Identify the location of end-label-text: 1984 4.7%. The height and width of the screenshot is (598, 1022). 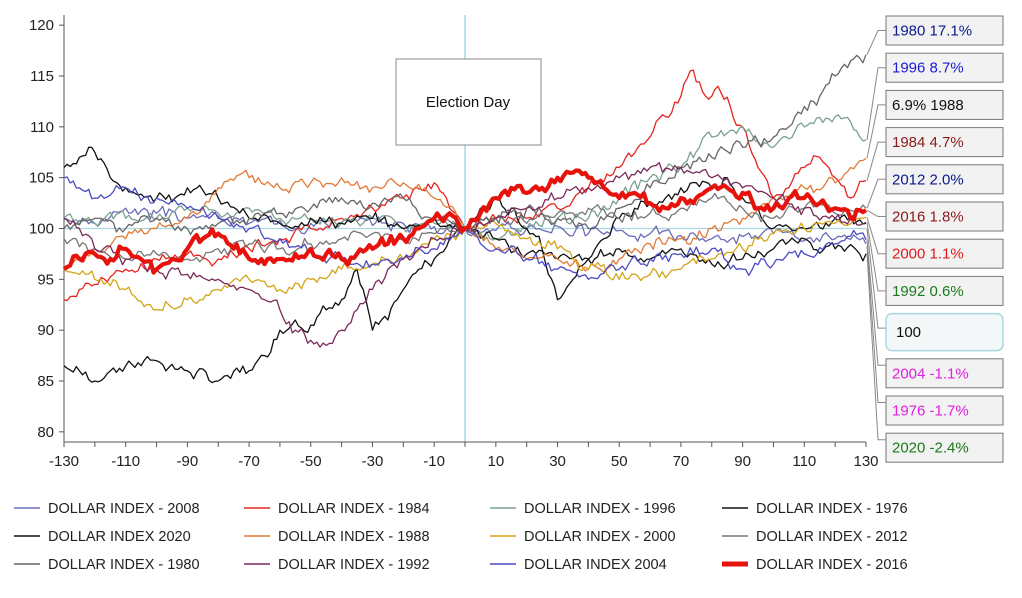
(928, 142).